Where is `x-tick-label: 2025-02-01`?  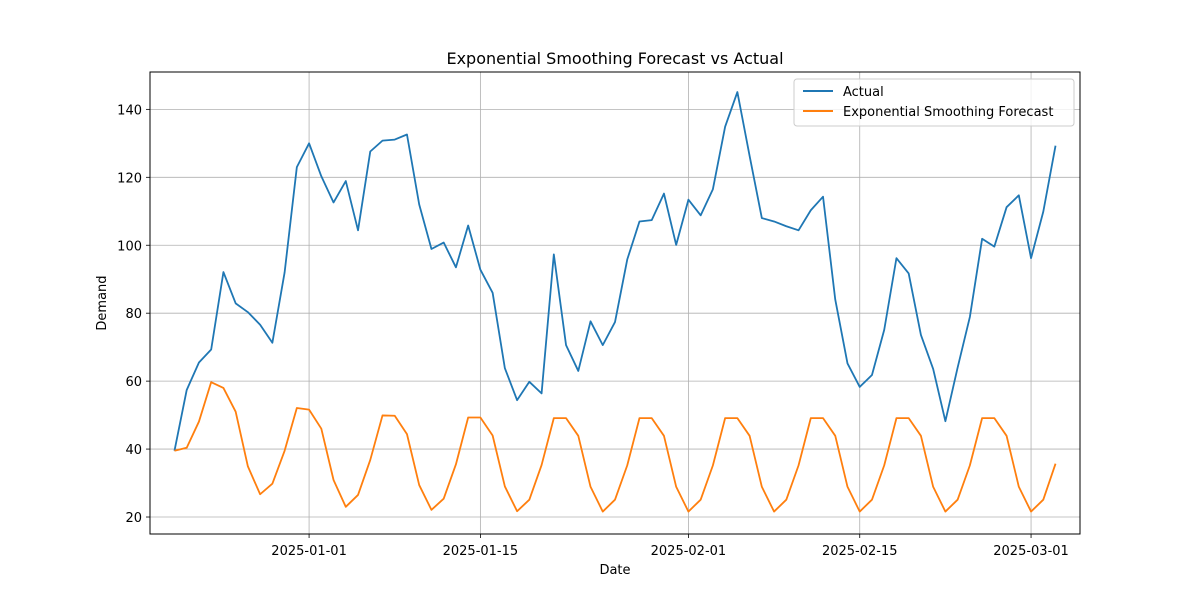
x-tick-label: 2025-02-01 is located at coordinates (689, 551).